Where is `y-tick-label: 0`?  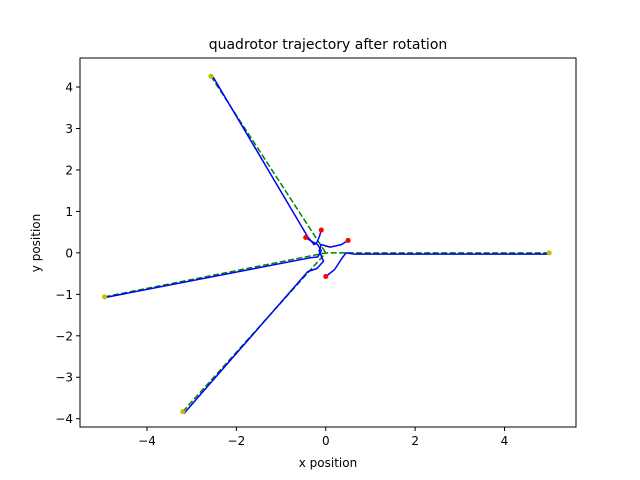 y-tick-label: 0 is located at coordinates (69, 253).